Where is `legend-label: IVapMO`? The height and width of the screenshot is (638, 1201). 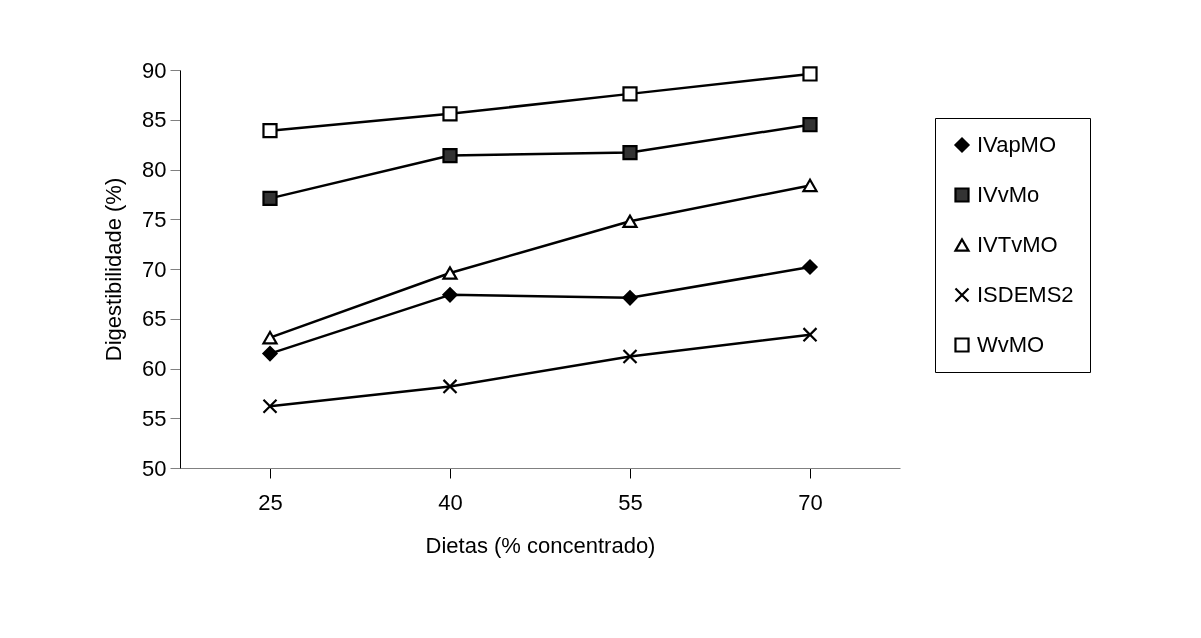
legend-label: IVapMO is located at coordinates (1017, 144).